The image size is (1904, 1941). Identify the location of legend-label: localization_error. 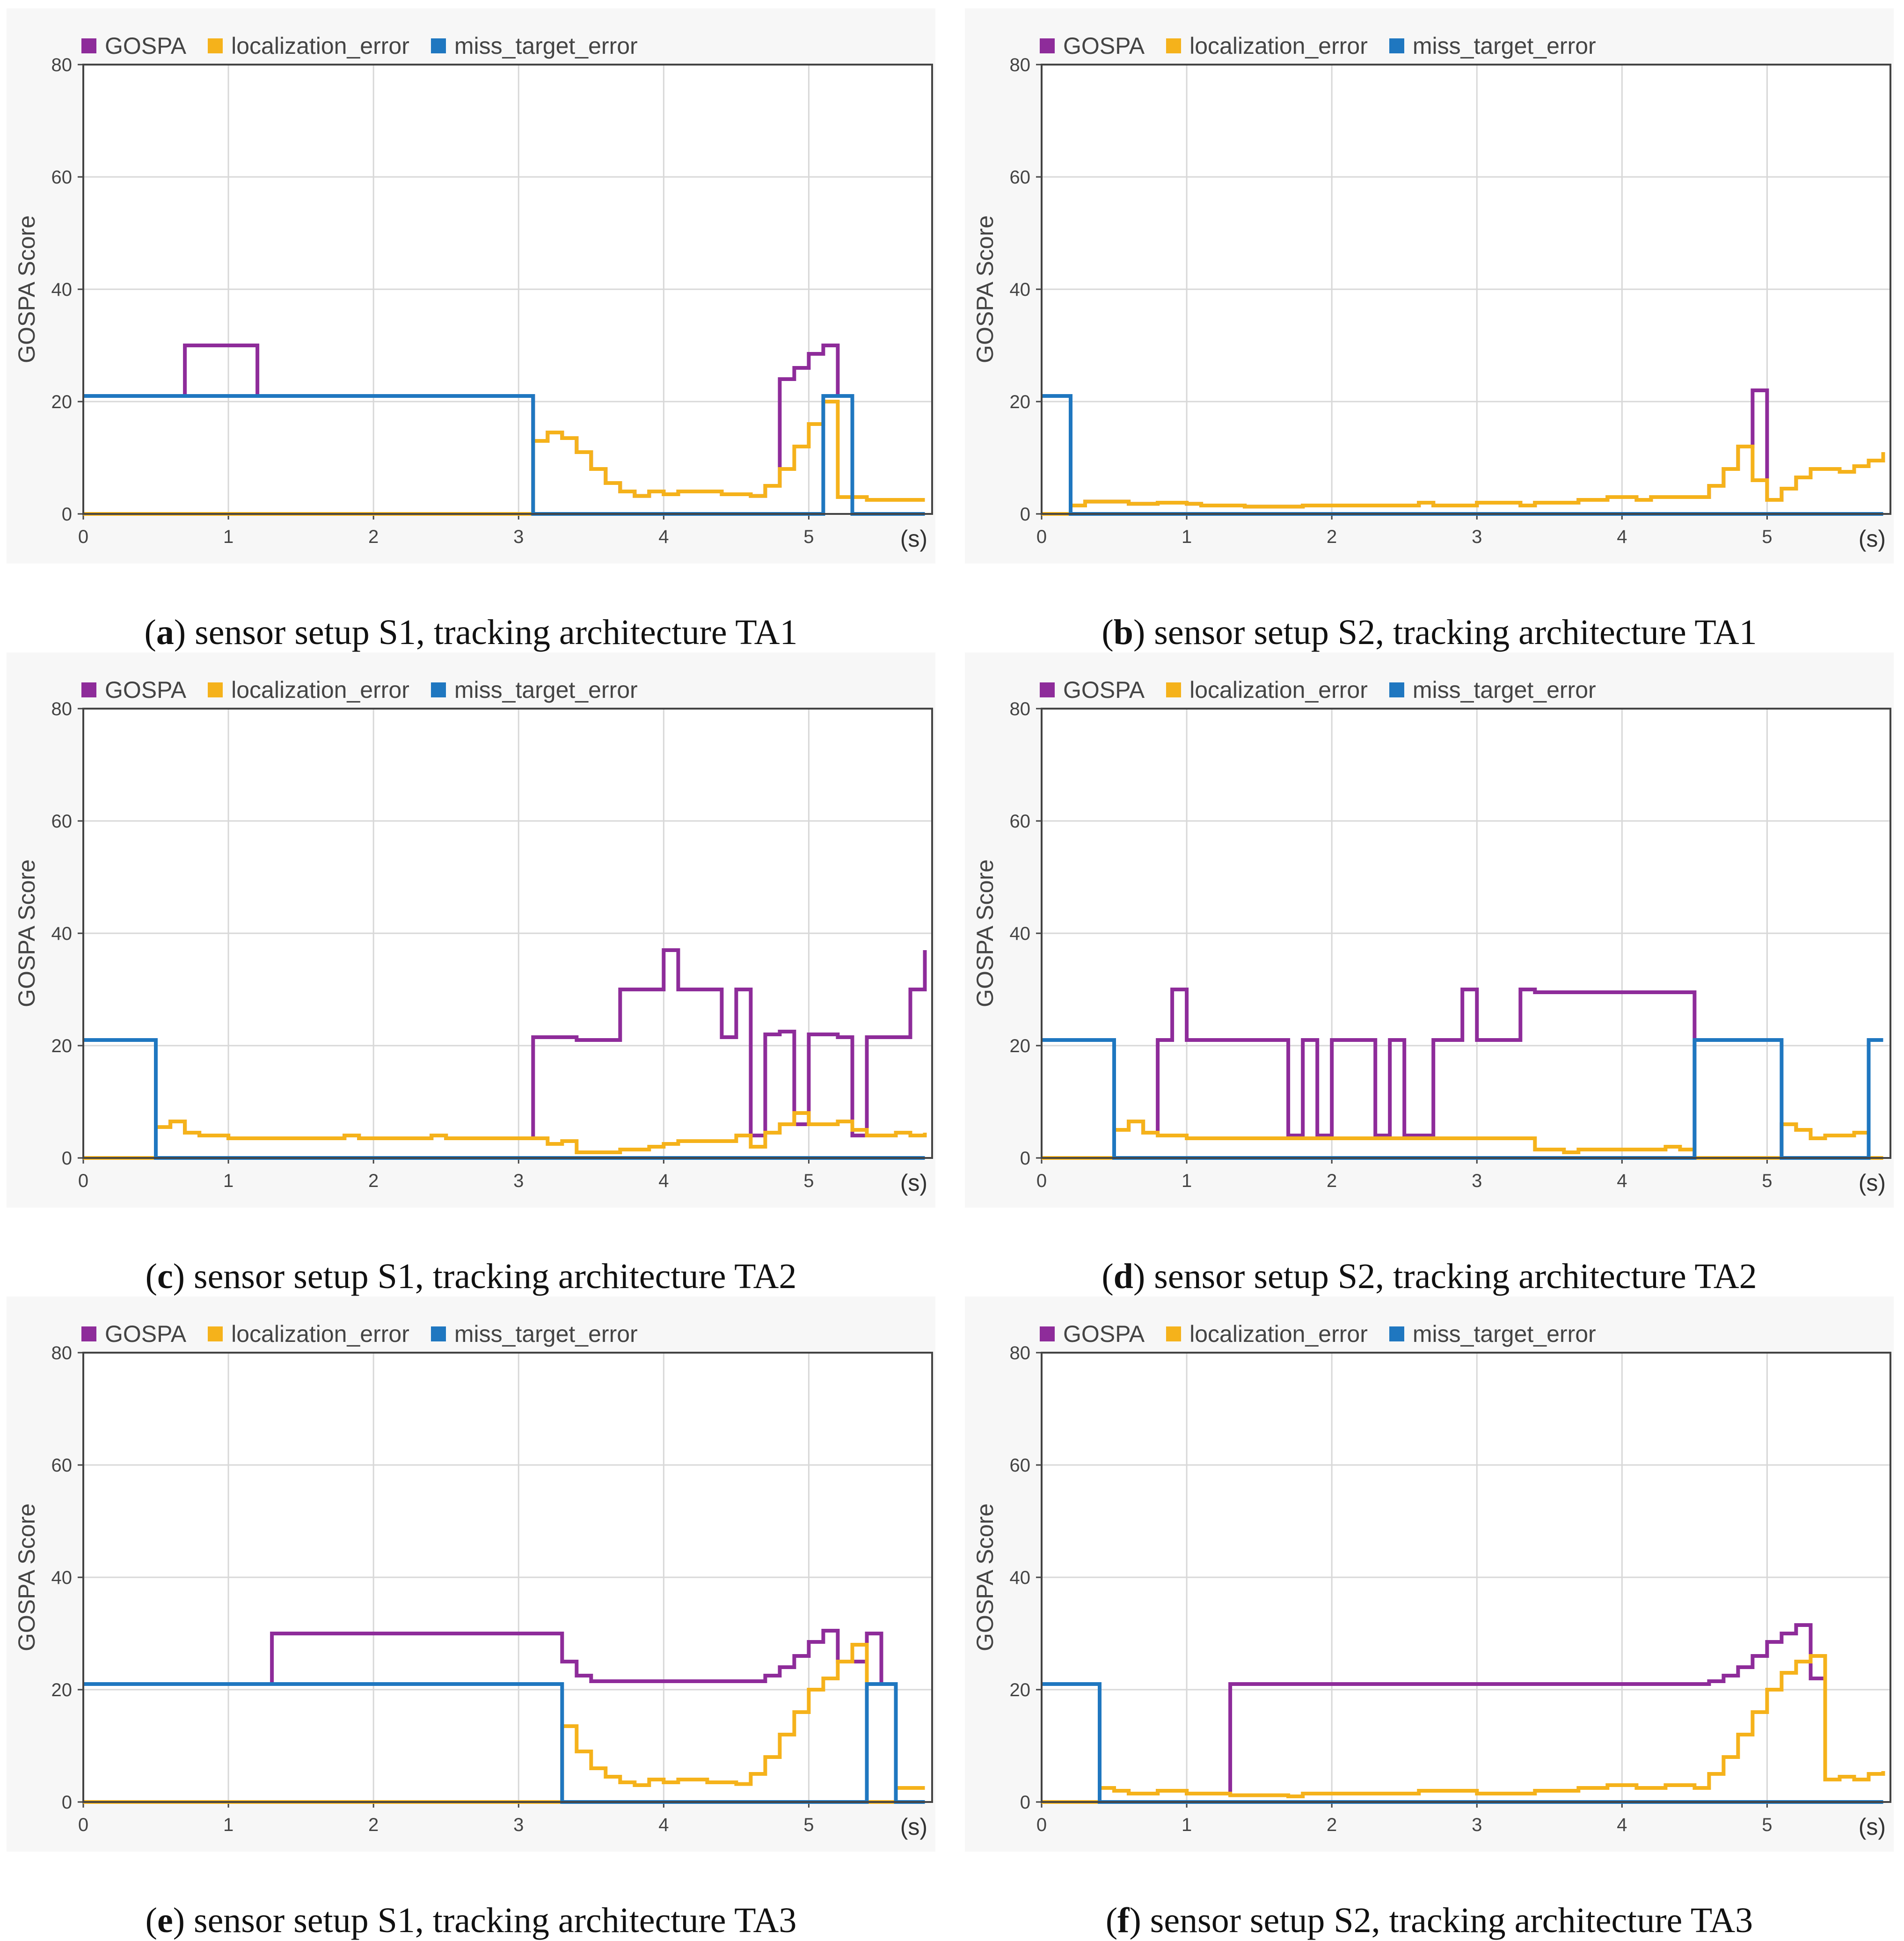
(1278, 46).